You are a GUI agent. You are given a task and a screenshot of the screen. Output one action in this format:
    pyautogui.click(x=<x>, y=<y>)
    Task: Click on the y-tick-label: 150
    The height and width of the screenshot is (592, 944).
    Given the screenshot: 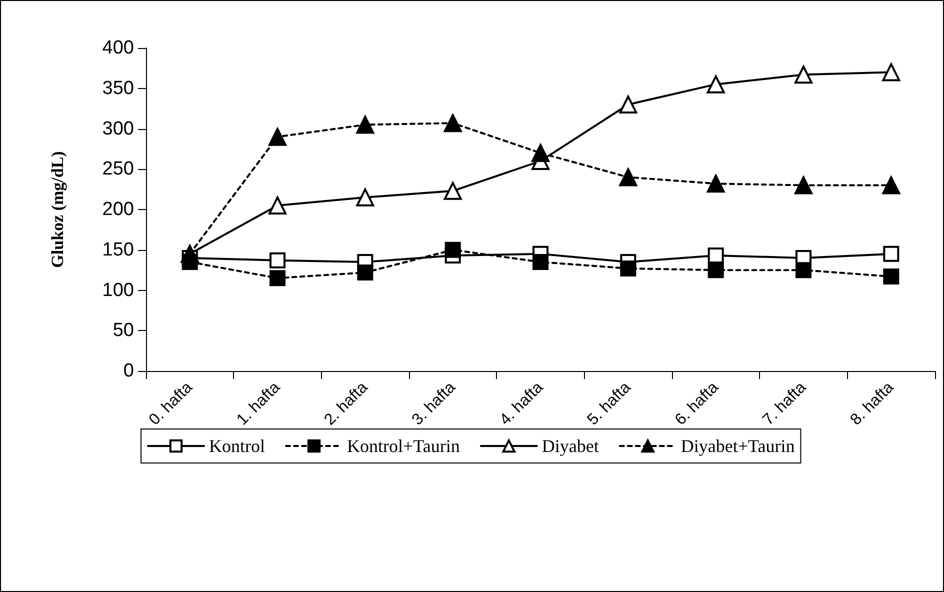 What is the action you would take?
    pyautogui.click(x=118, y=249)
    